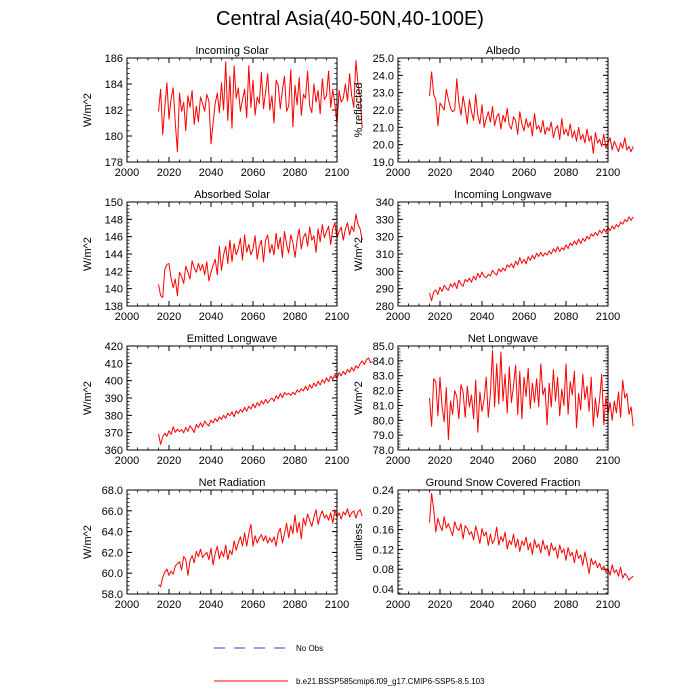  Describe the element at coordinates (114, 85) in the screenshot. I see `y-tick-label: 184` at that location.